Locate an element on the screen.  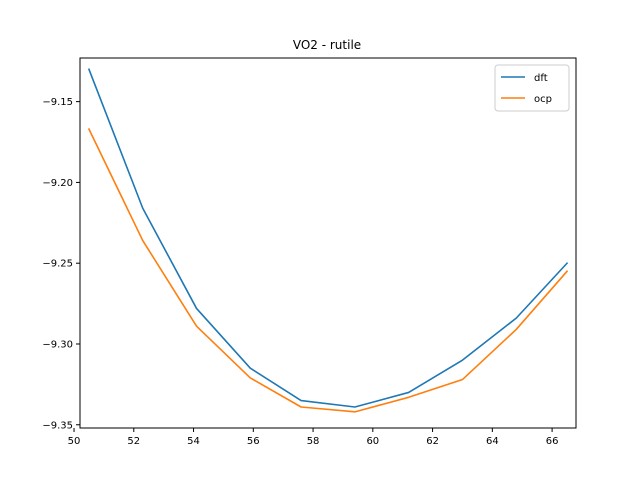
x-tick-label: 64 is located at coordinates (492, 441).